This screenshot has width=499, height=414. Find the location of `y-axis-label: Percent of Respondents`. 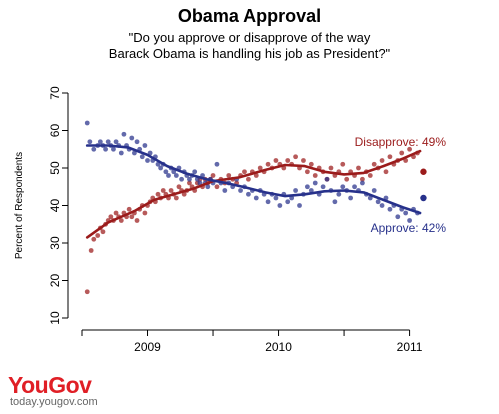

y-axis-label: Percent of Respondents is located at coordinates (19, 205).